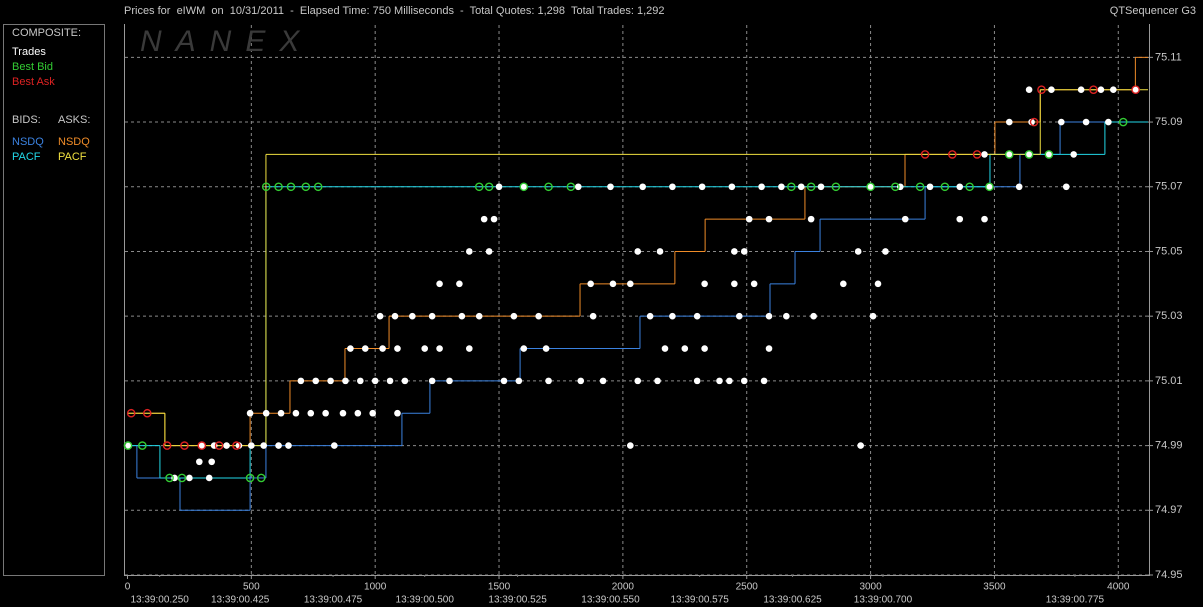 This screenshot has width=1203, height=607. I want to click on legend-entry: PACF, so click(26, 157).